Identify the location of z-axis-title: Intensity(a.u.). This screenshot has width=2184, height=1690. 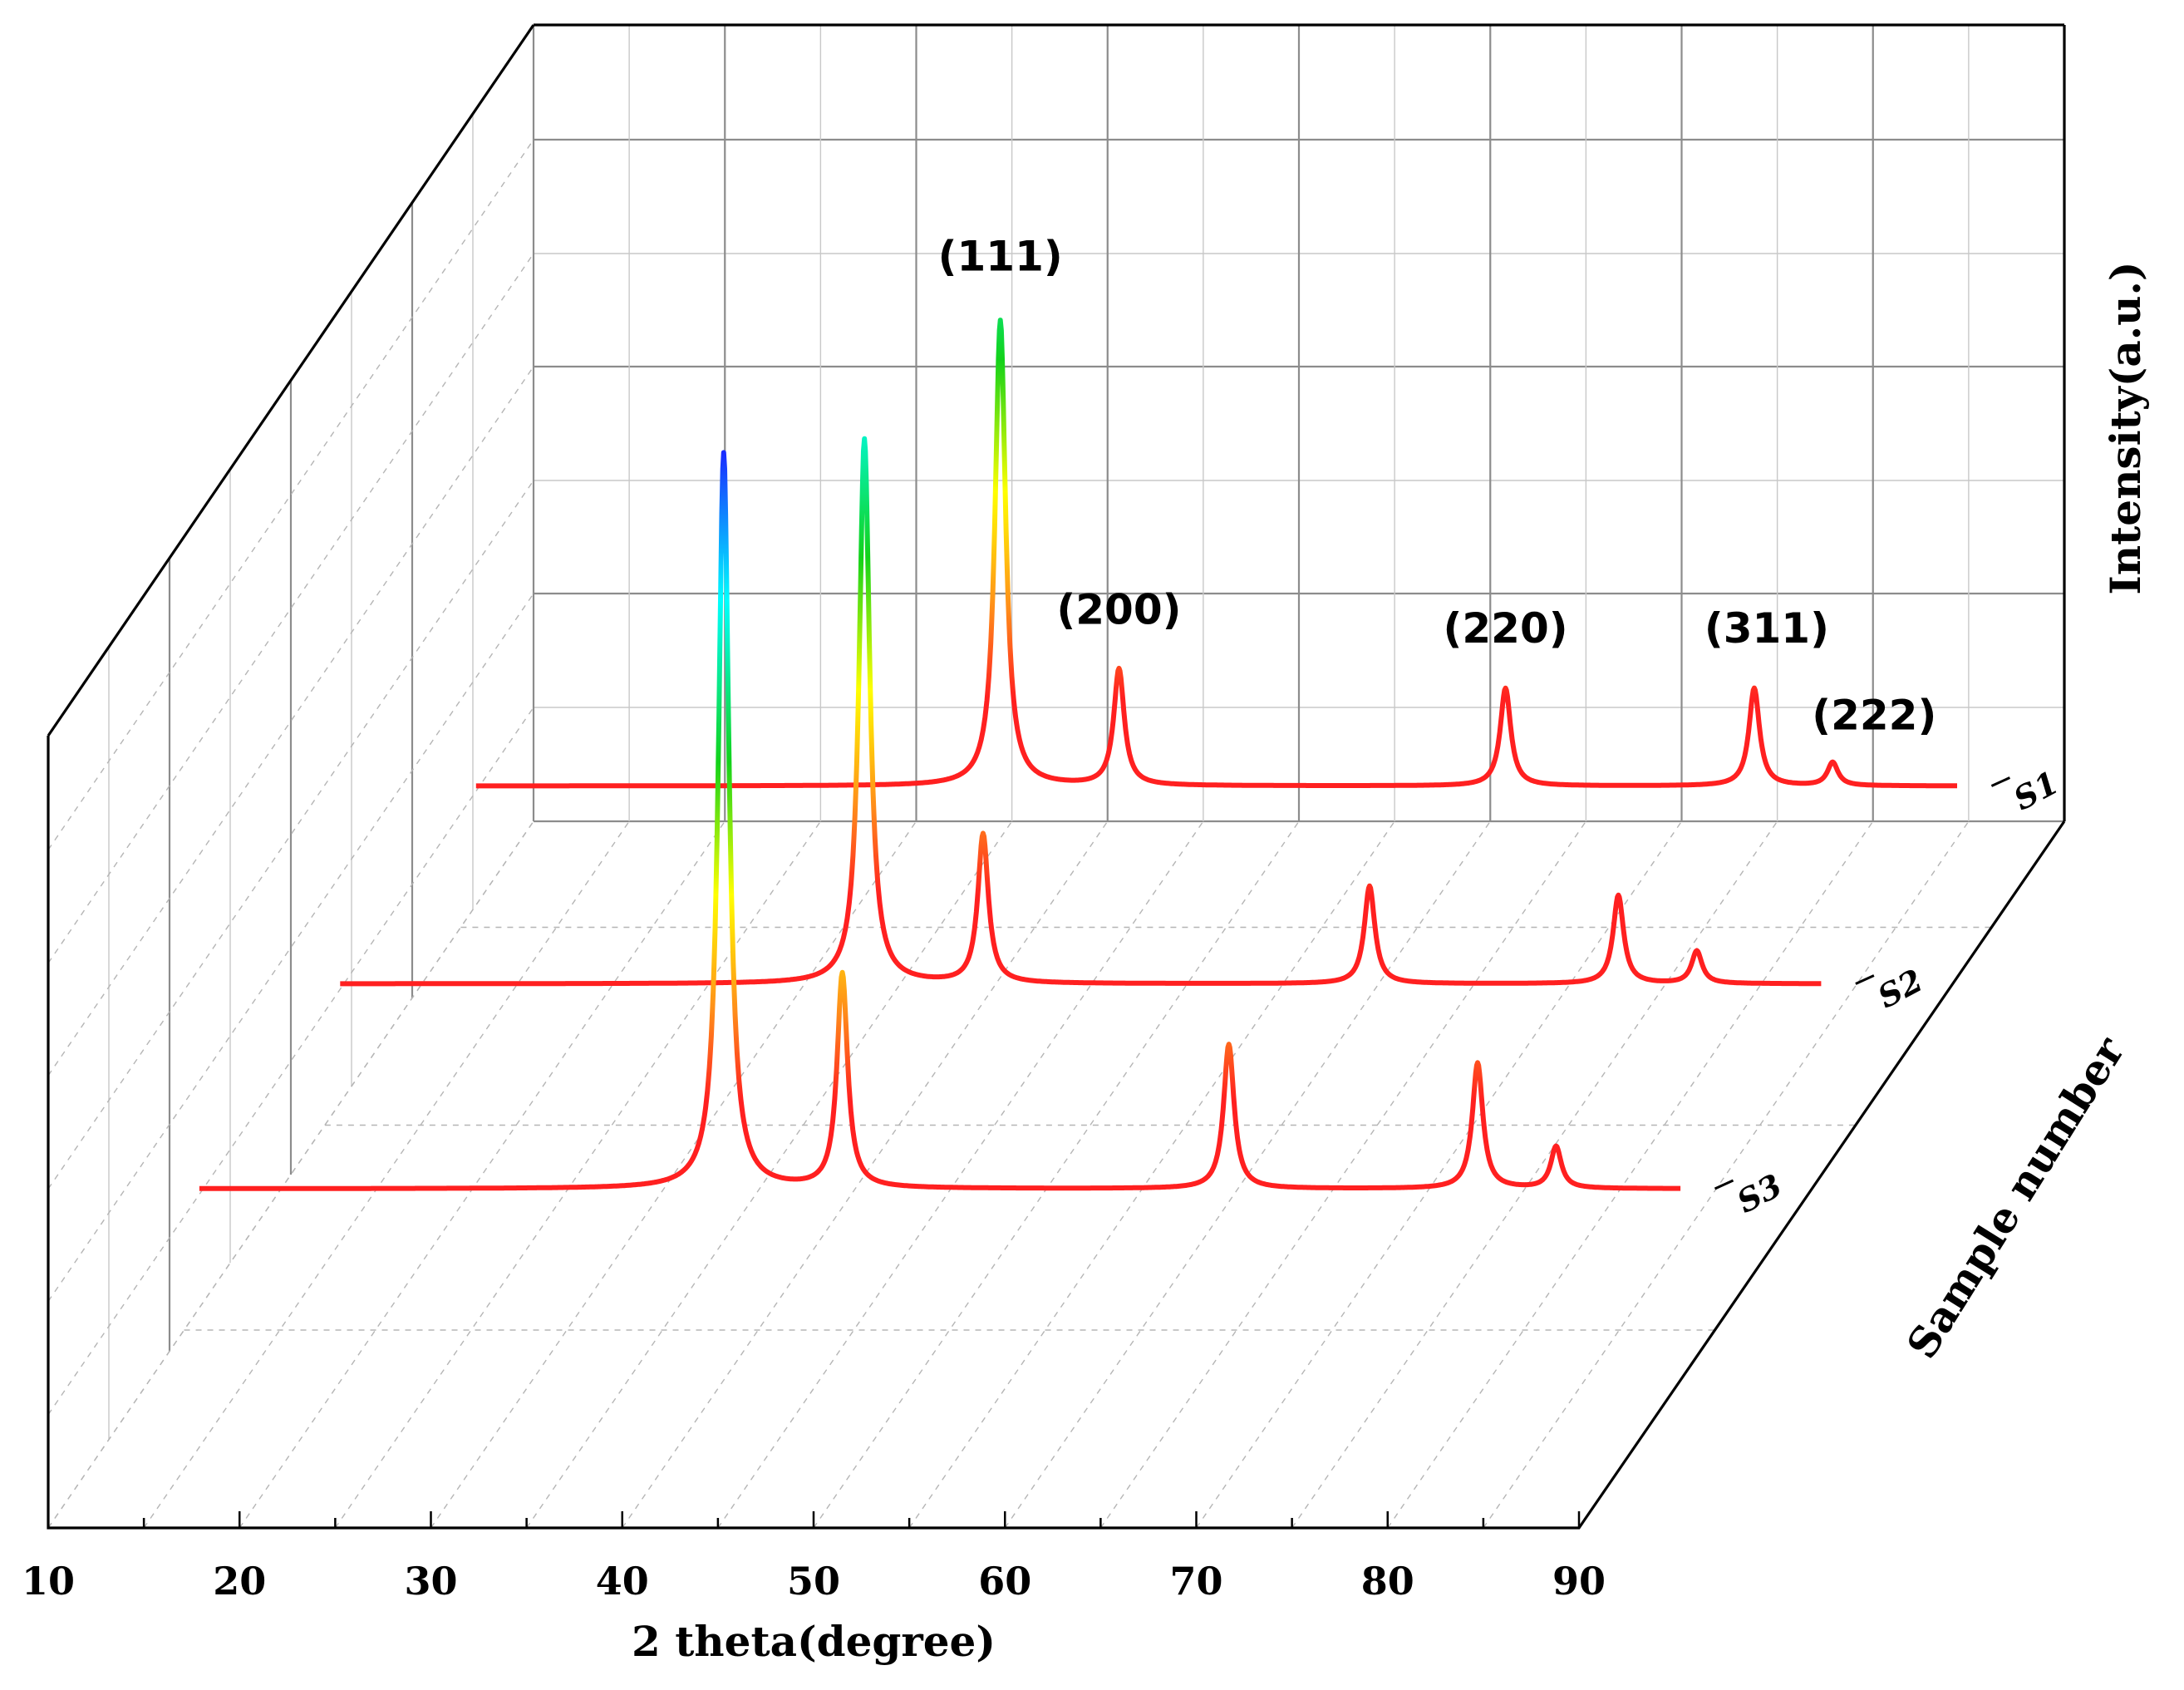
(2125, 428).